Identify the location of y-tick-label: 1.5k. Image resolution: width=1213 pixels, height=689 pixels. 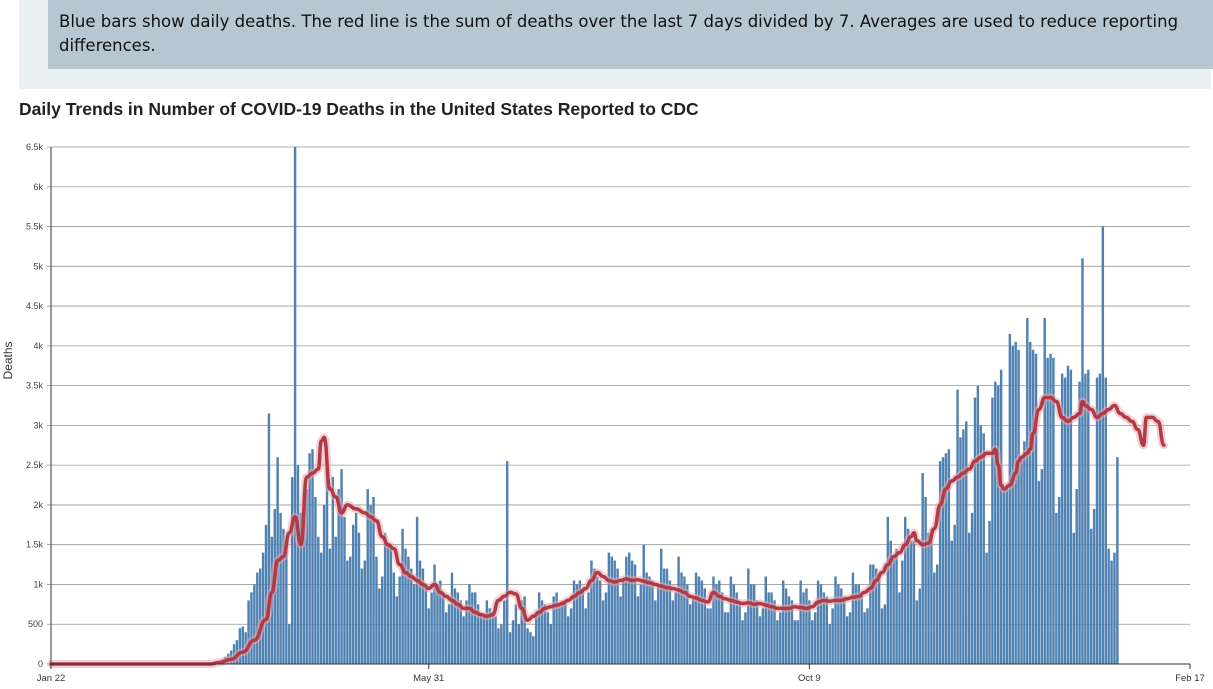
(35, 545).